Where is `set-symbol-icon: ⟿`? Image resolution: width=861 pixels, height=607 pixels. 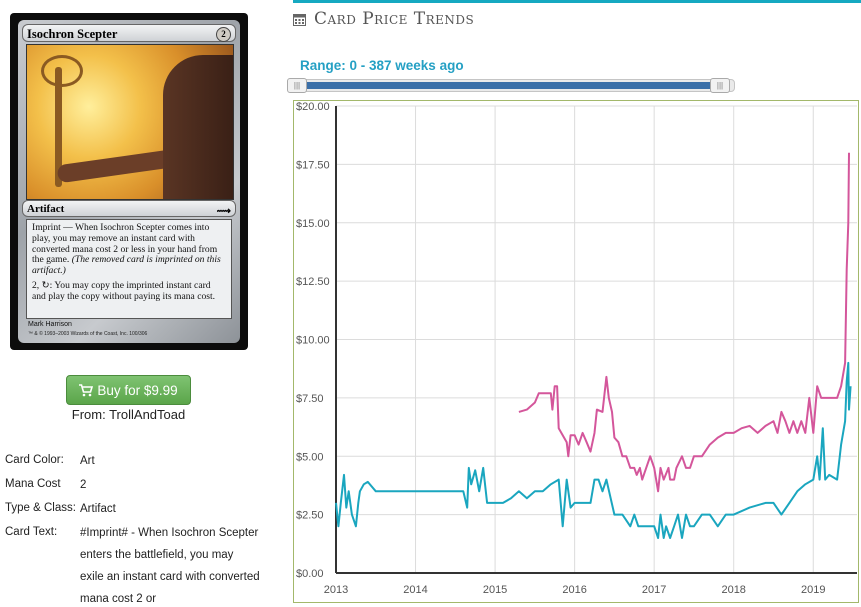 set-symbol-icon: ⟿ is located at coordinates (223, 211).